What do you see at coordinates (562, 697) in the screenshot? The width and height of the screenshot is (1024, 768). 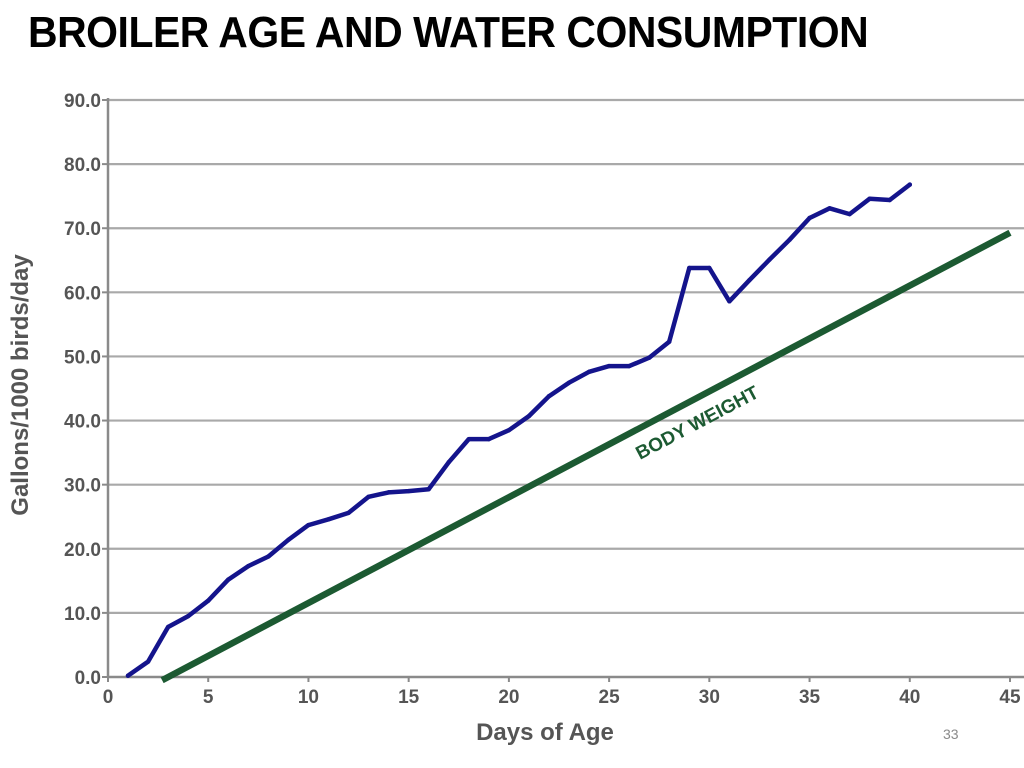 I see `x-tick-labels: 0 5 10 15 20 25 30 35 40 45` at bounding box center [562, 697].